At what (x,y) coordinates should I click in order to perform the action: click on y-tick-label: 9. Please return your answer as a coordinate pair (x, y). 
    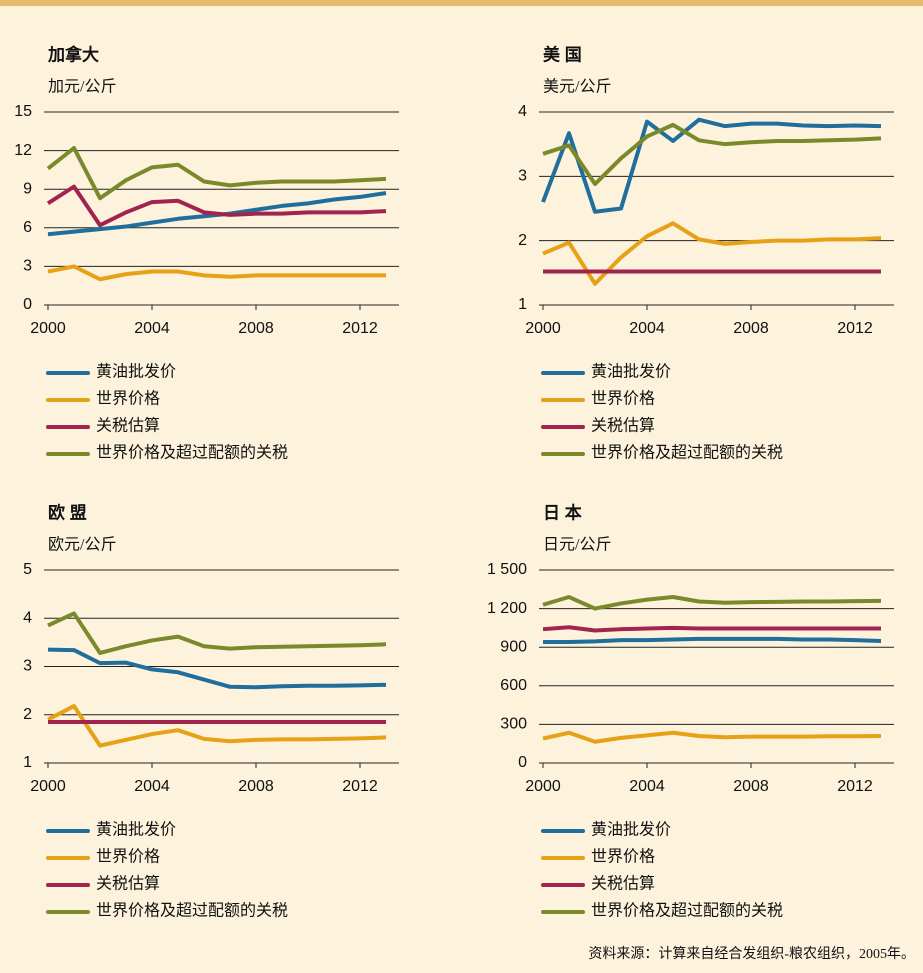
    Looking at the image, I should click on (27, 188).